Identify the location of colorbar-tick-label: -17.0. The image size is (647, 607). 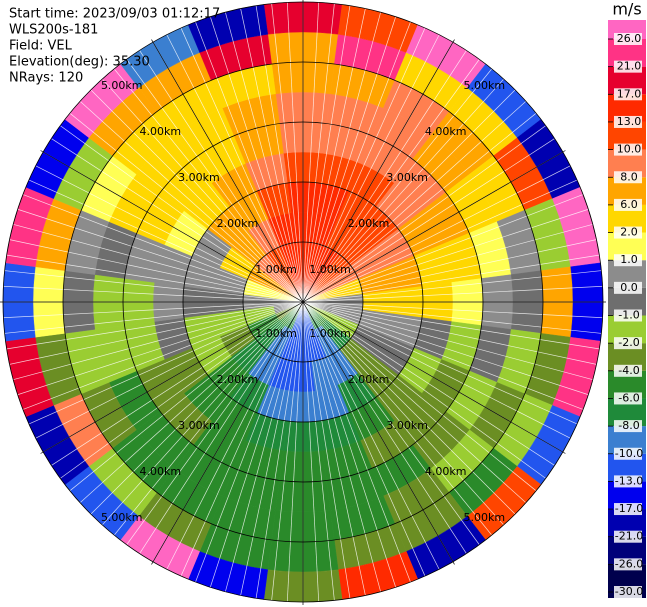
(629, 508).